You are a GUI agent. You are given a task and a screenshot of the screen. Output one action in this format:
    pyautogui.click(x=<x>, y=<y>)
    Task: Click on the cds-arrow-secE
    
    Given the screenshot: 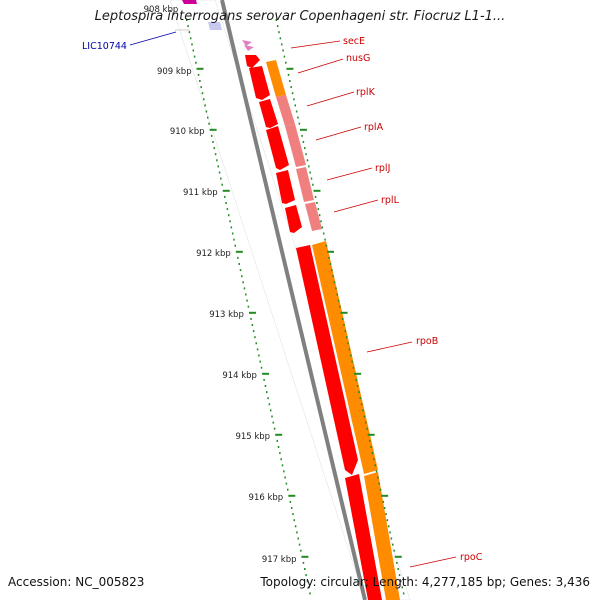 What is the action you would take?
    pyautogui.click(x=252, y=61)
    